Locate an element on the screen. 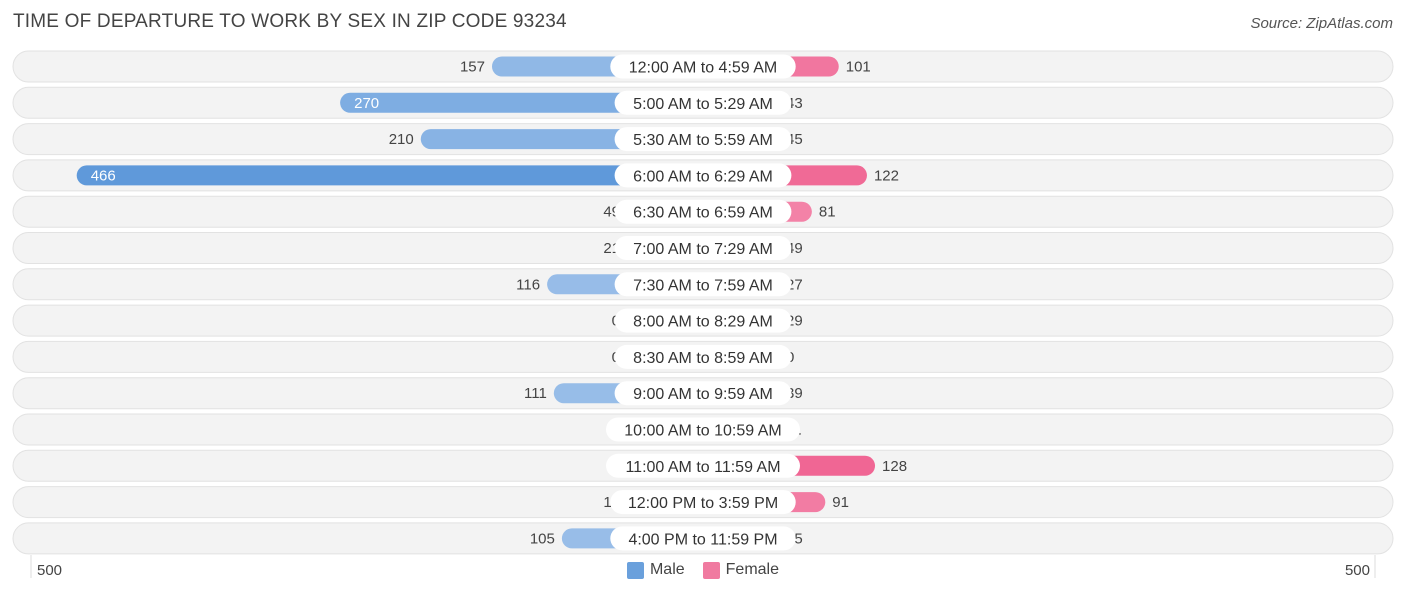 Image resolution: width=1406 pixels, height=595 pixels. legend-label-female: Female is located at coordinates (752, 569).